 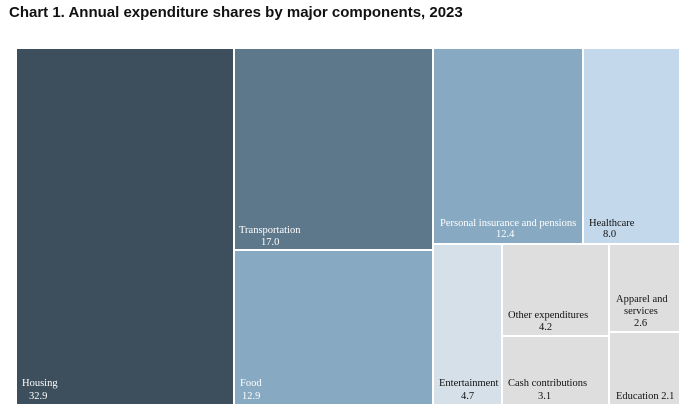 What do you see at coordinates (645, 396) in the screenshot?
I see `treemap-label-education: Education 2.1` at bounding box center [645, 396].